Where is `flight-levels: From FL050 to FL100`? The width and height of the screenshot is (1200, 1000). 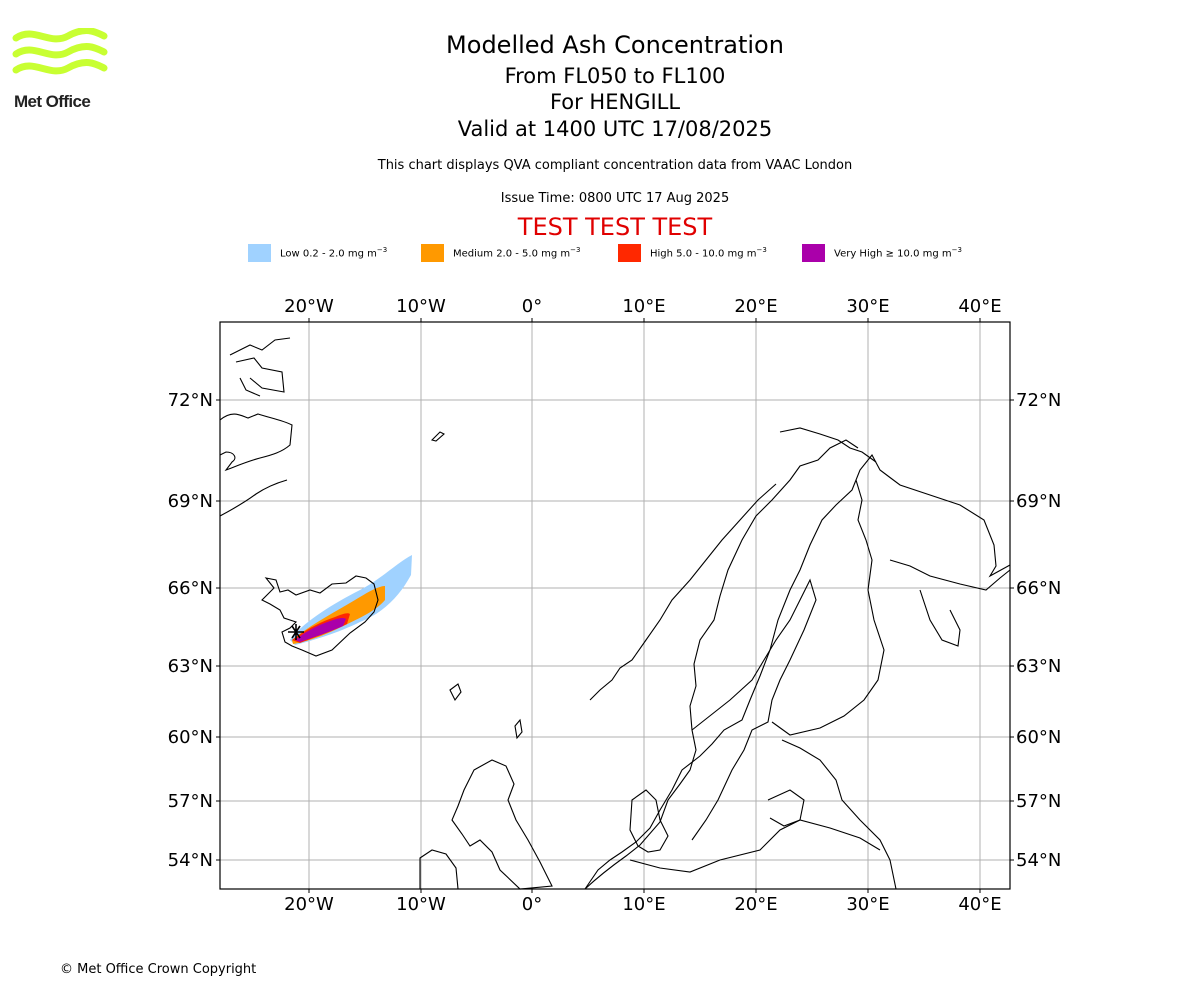
flight-levels: From FL050 to FL100 is located at coordinates (615, 76).